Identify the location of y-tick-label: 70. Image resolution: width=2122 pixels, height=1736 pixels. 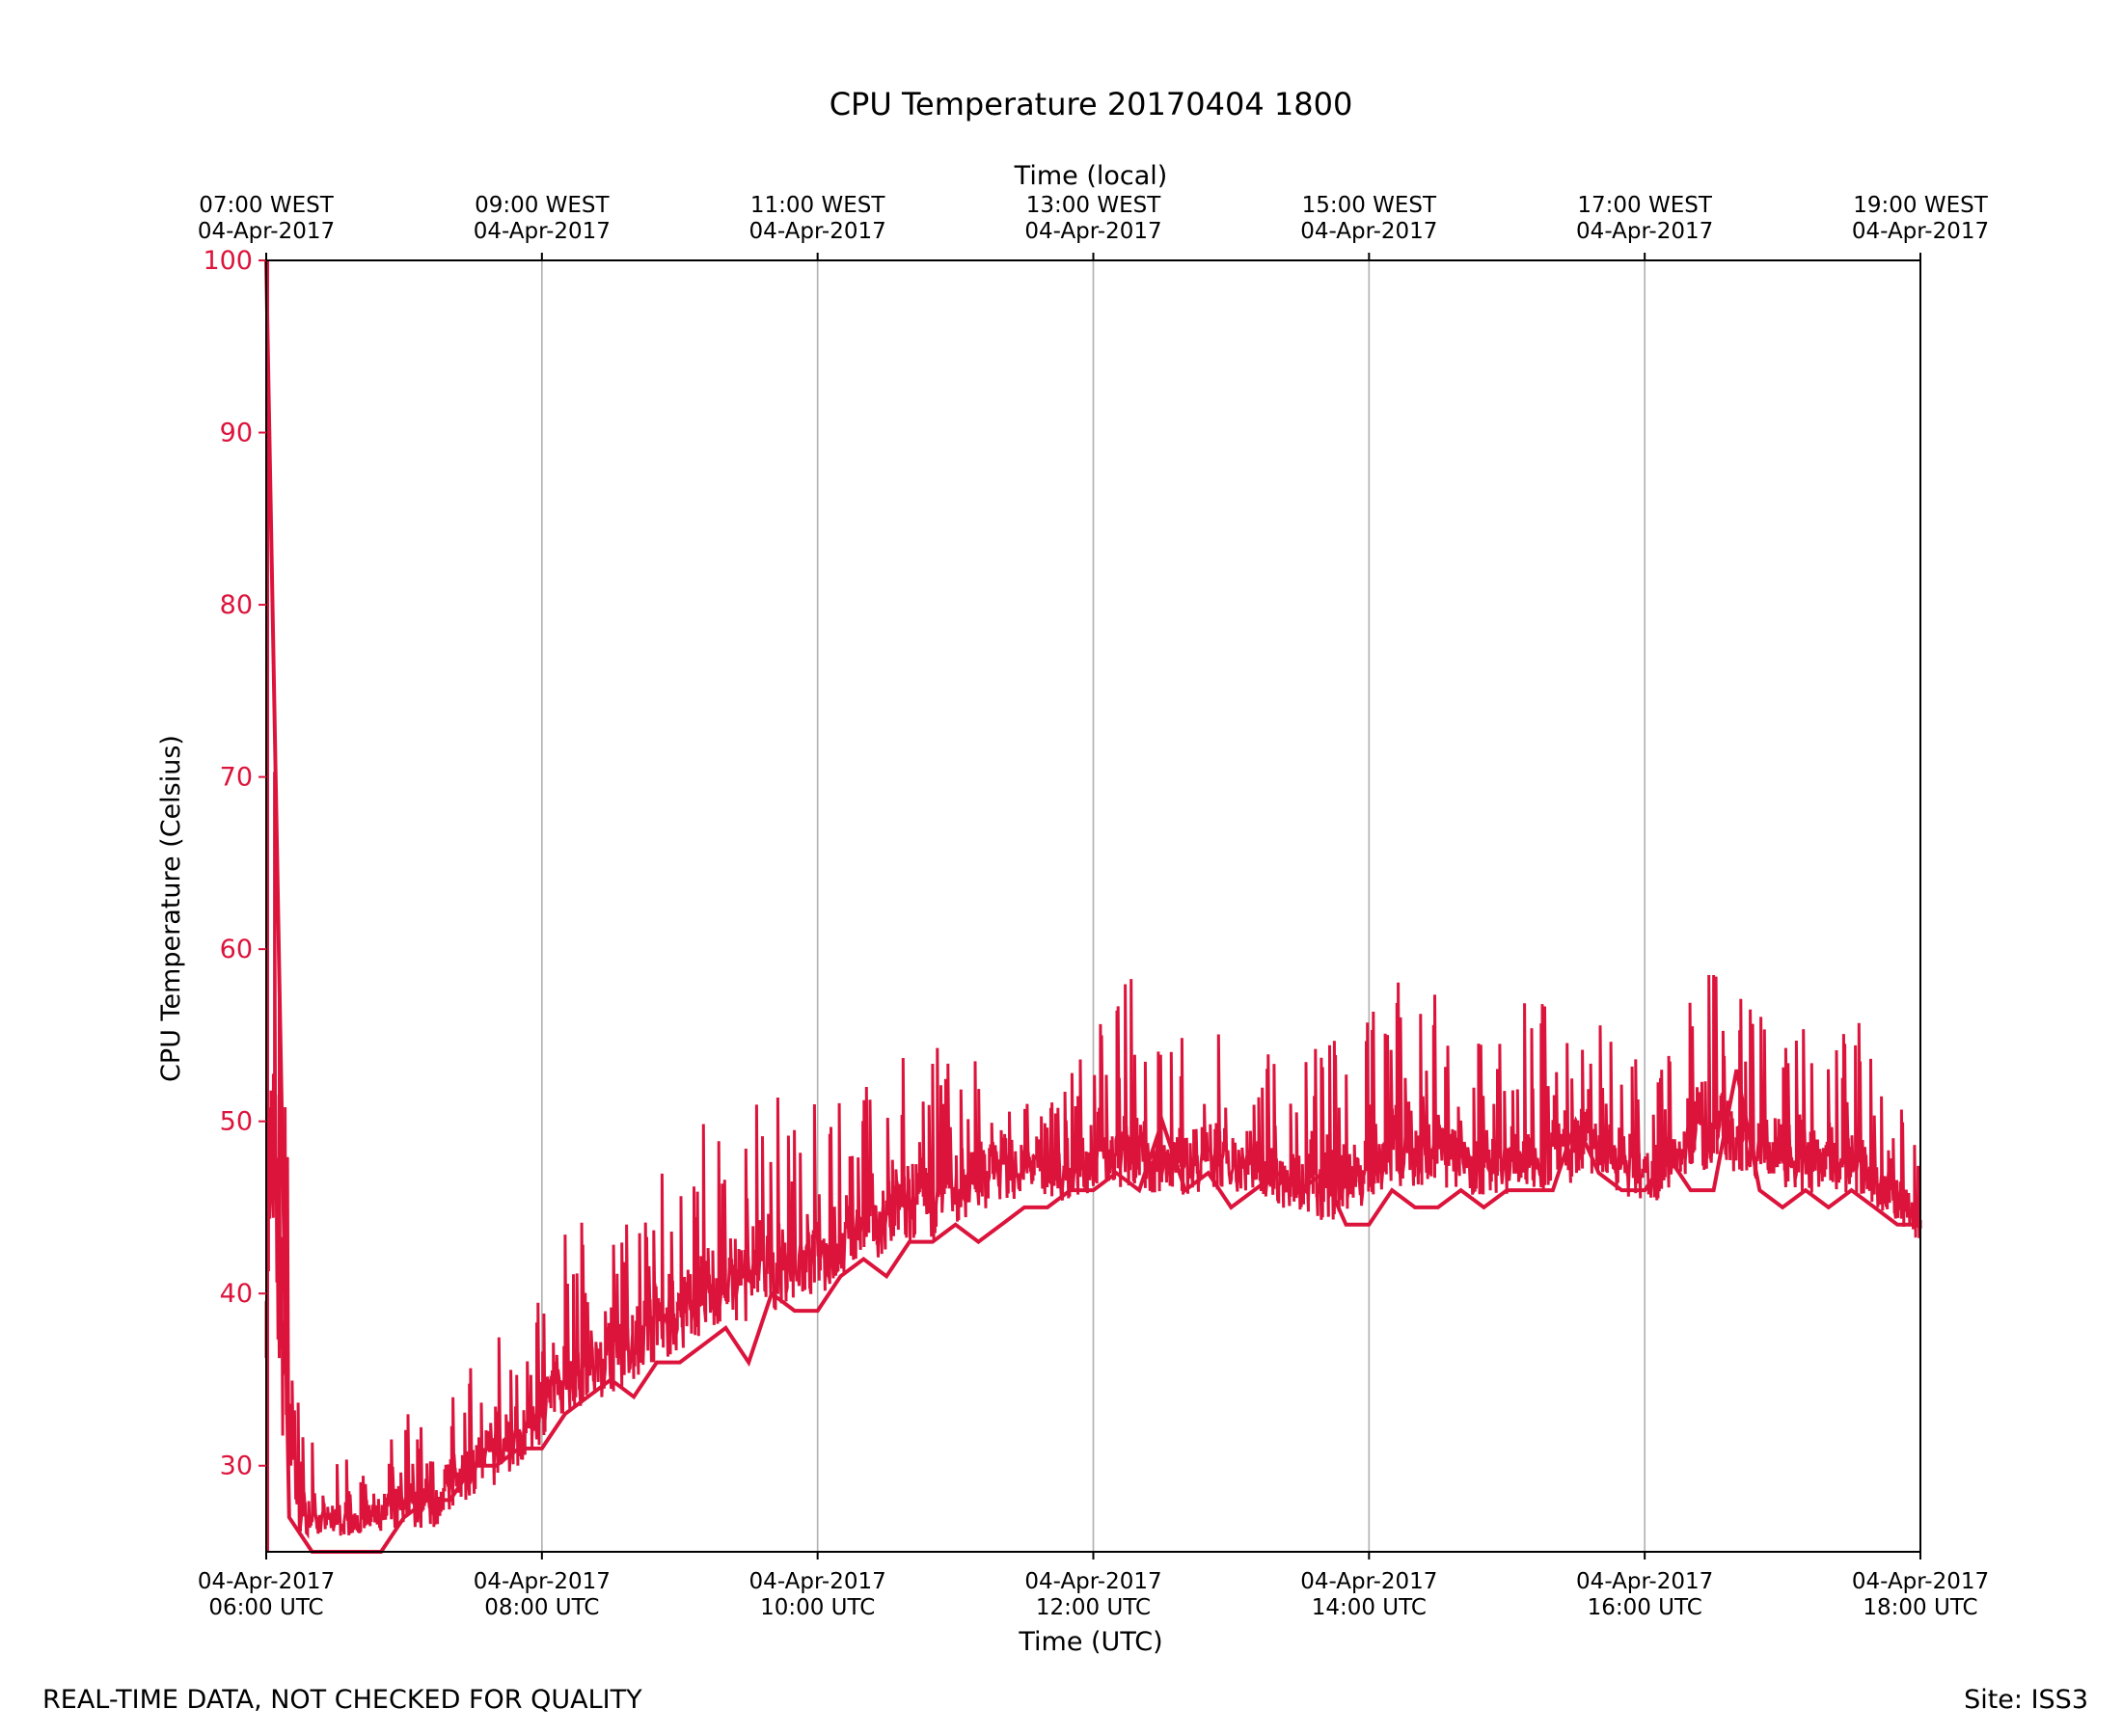
(237, 778).